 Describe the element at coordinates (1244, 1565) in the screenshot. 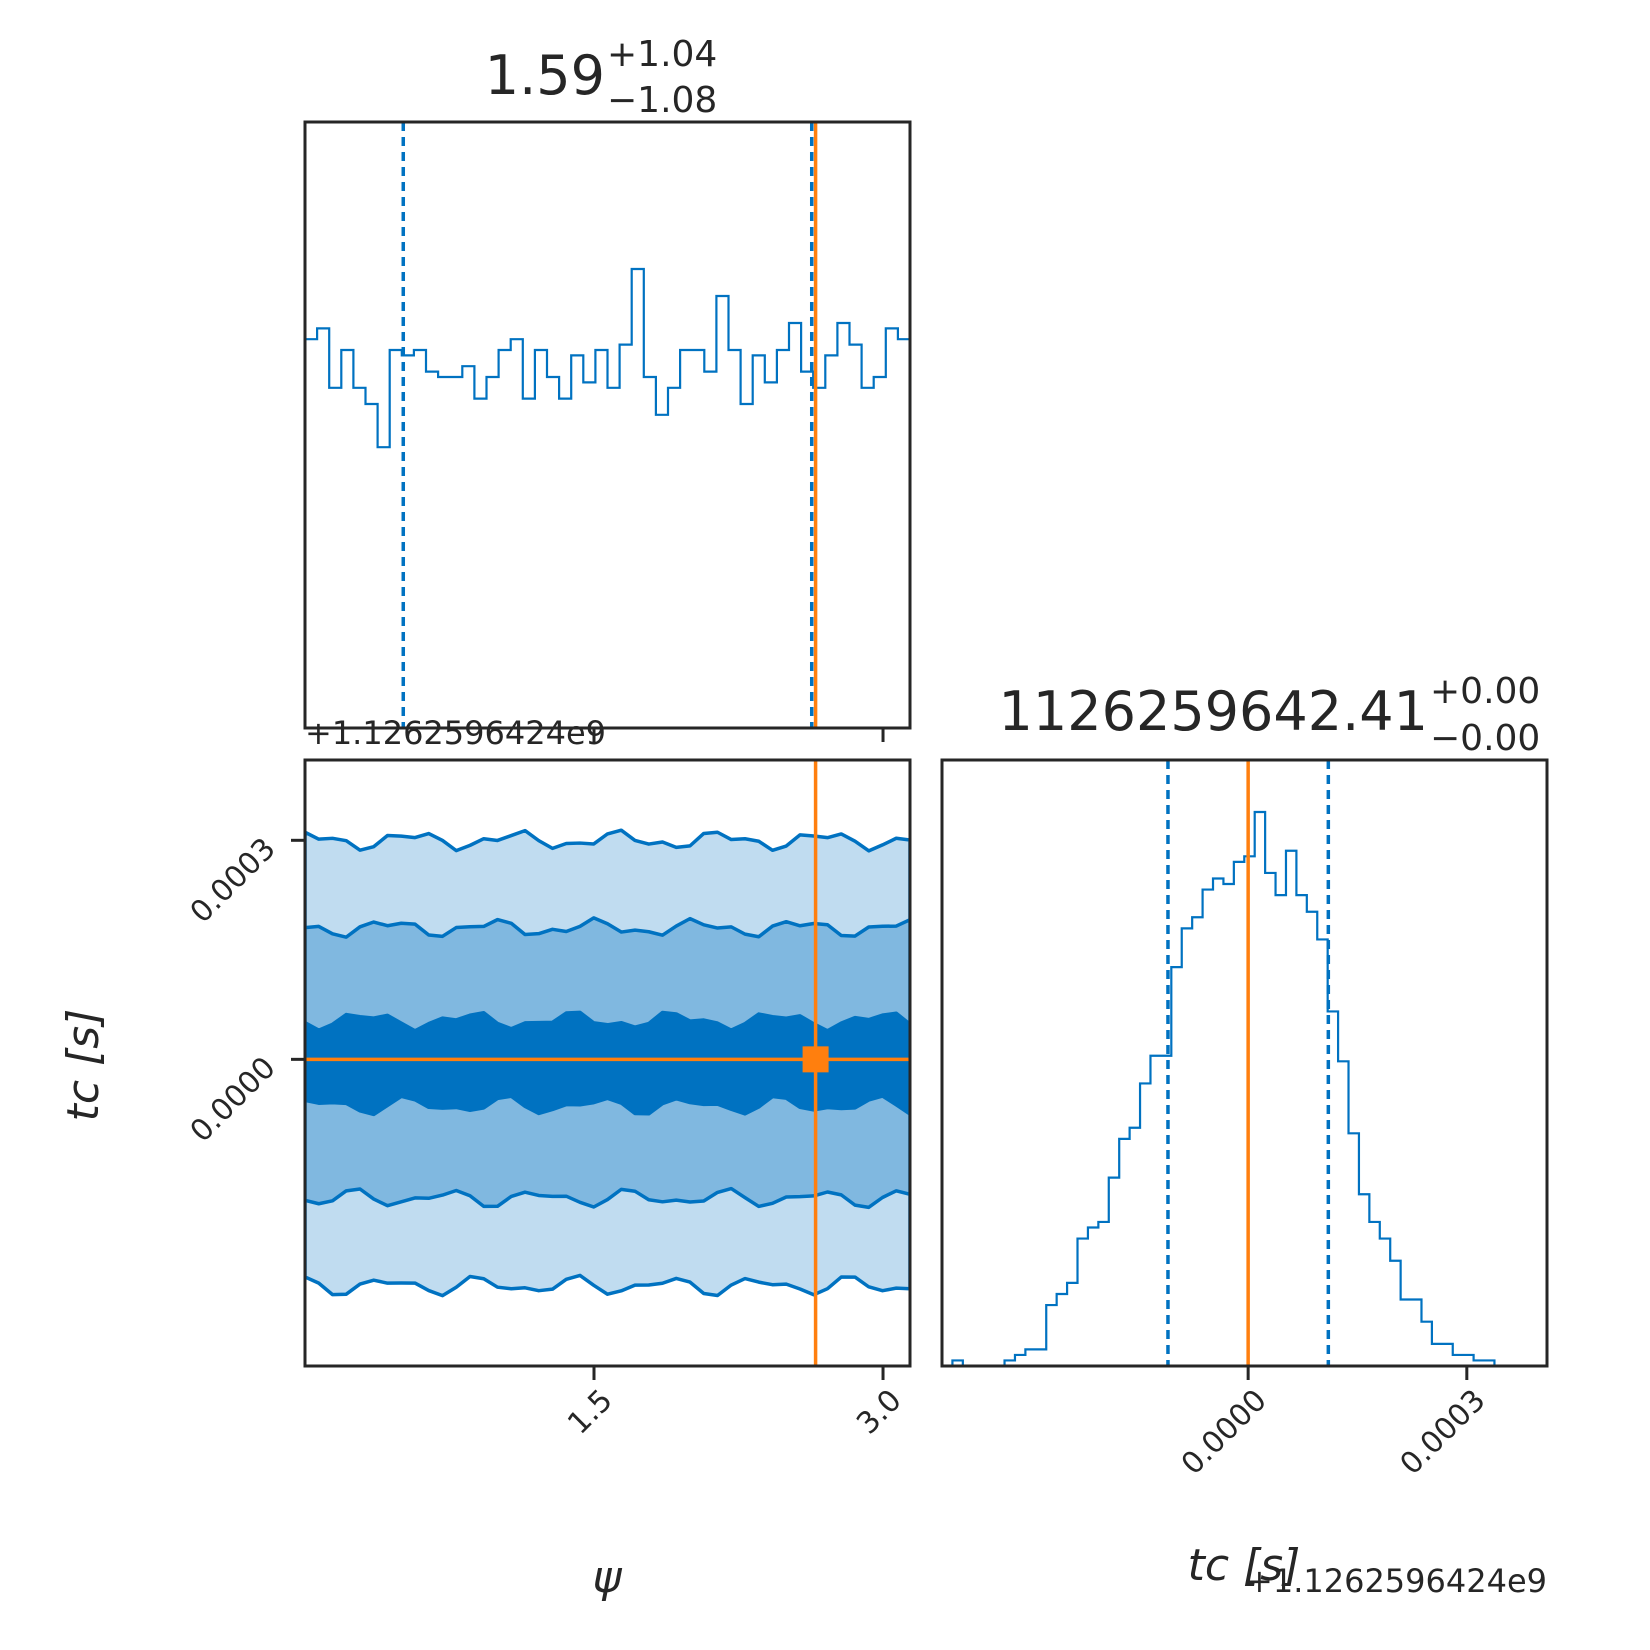

I see `tc-x-axis-label: tᴄ [s]` at that location.